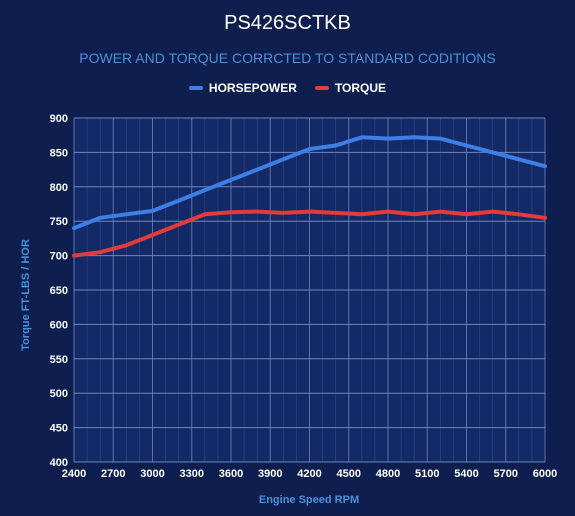  What do you see at coordinates (113, 474) in the screenshot?
I see `x-tick-label: 2700` at bounding box center [113, 474].